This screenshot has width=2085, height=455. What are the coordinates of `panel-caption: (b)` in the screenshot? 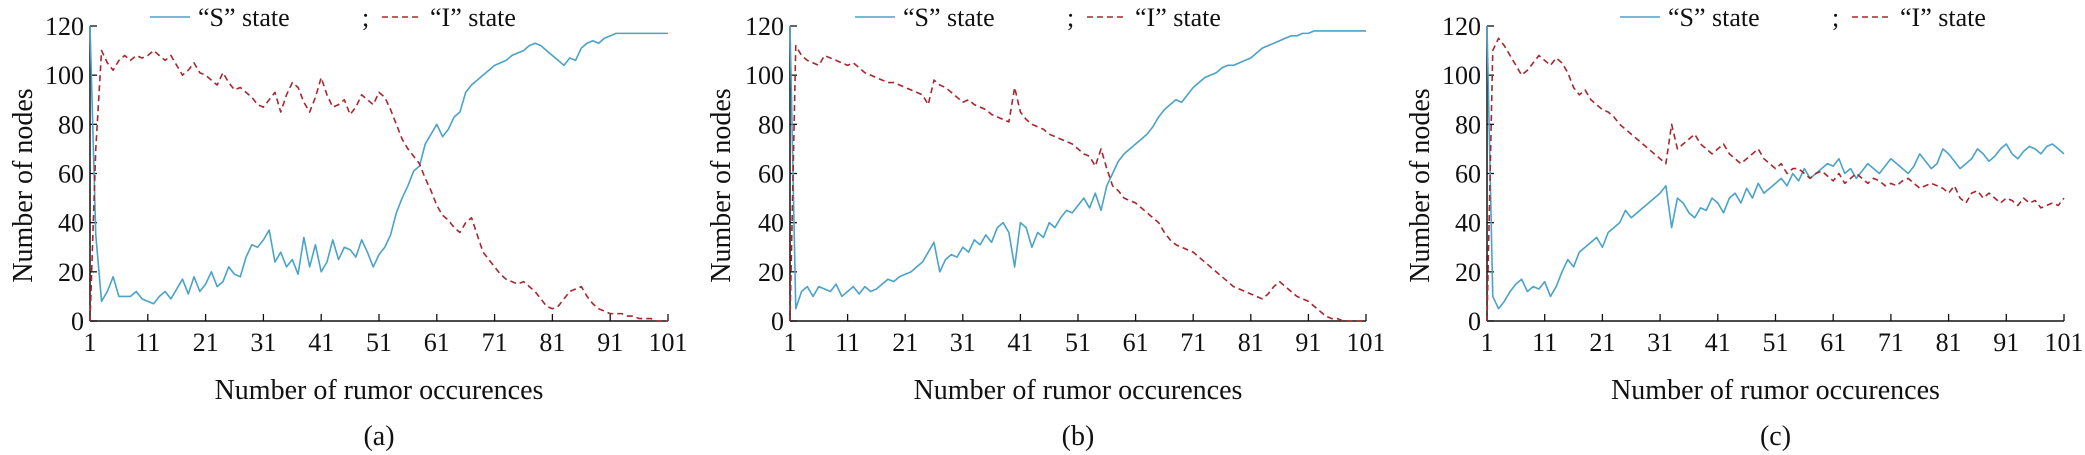 It's located at (1078, 436).